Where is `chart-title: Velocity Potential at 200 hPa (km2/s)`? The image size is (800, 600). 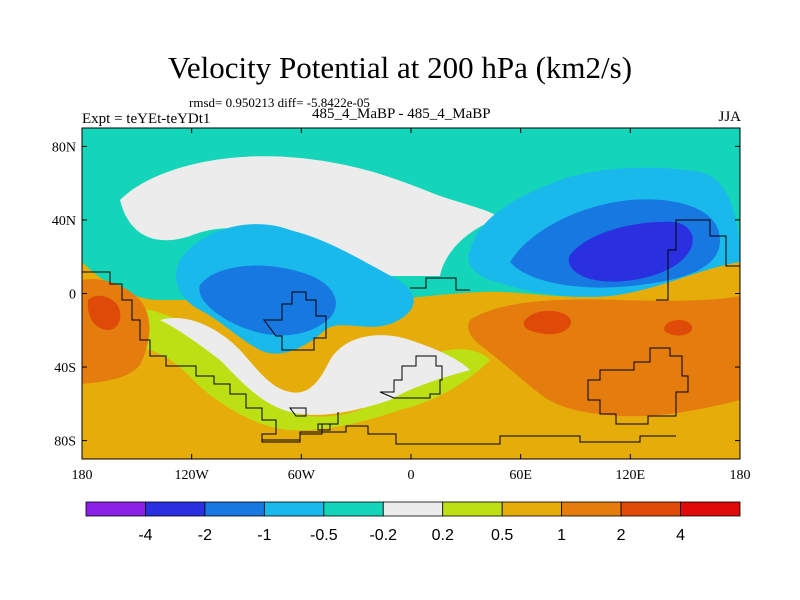 chart-title: Velocity Potential at 200 hPa (km2/s) is located at coordinates (400, 67).